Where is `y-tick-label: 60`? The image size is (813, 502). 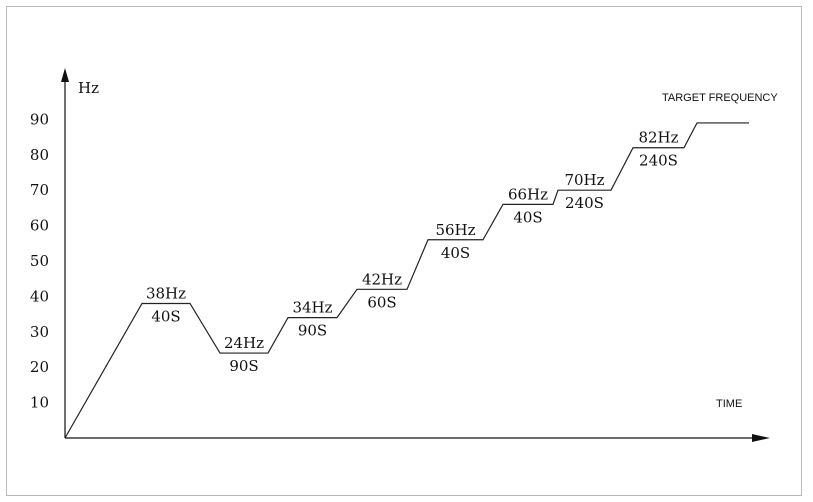 y-tick-label: 60 is located at coordinates (39, 226).